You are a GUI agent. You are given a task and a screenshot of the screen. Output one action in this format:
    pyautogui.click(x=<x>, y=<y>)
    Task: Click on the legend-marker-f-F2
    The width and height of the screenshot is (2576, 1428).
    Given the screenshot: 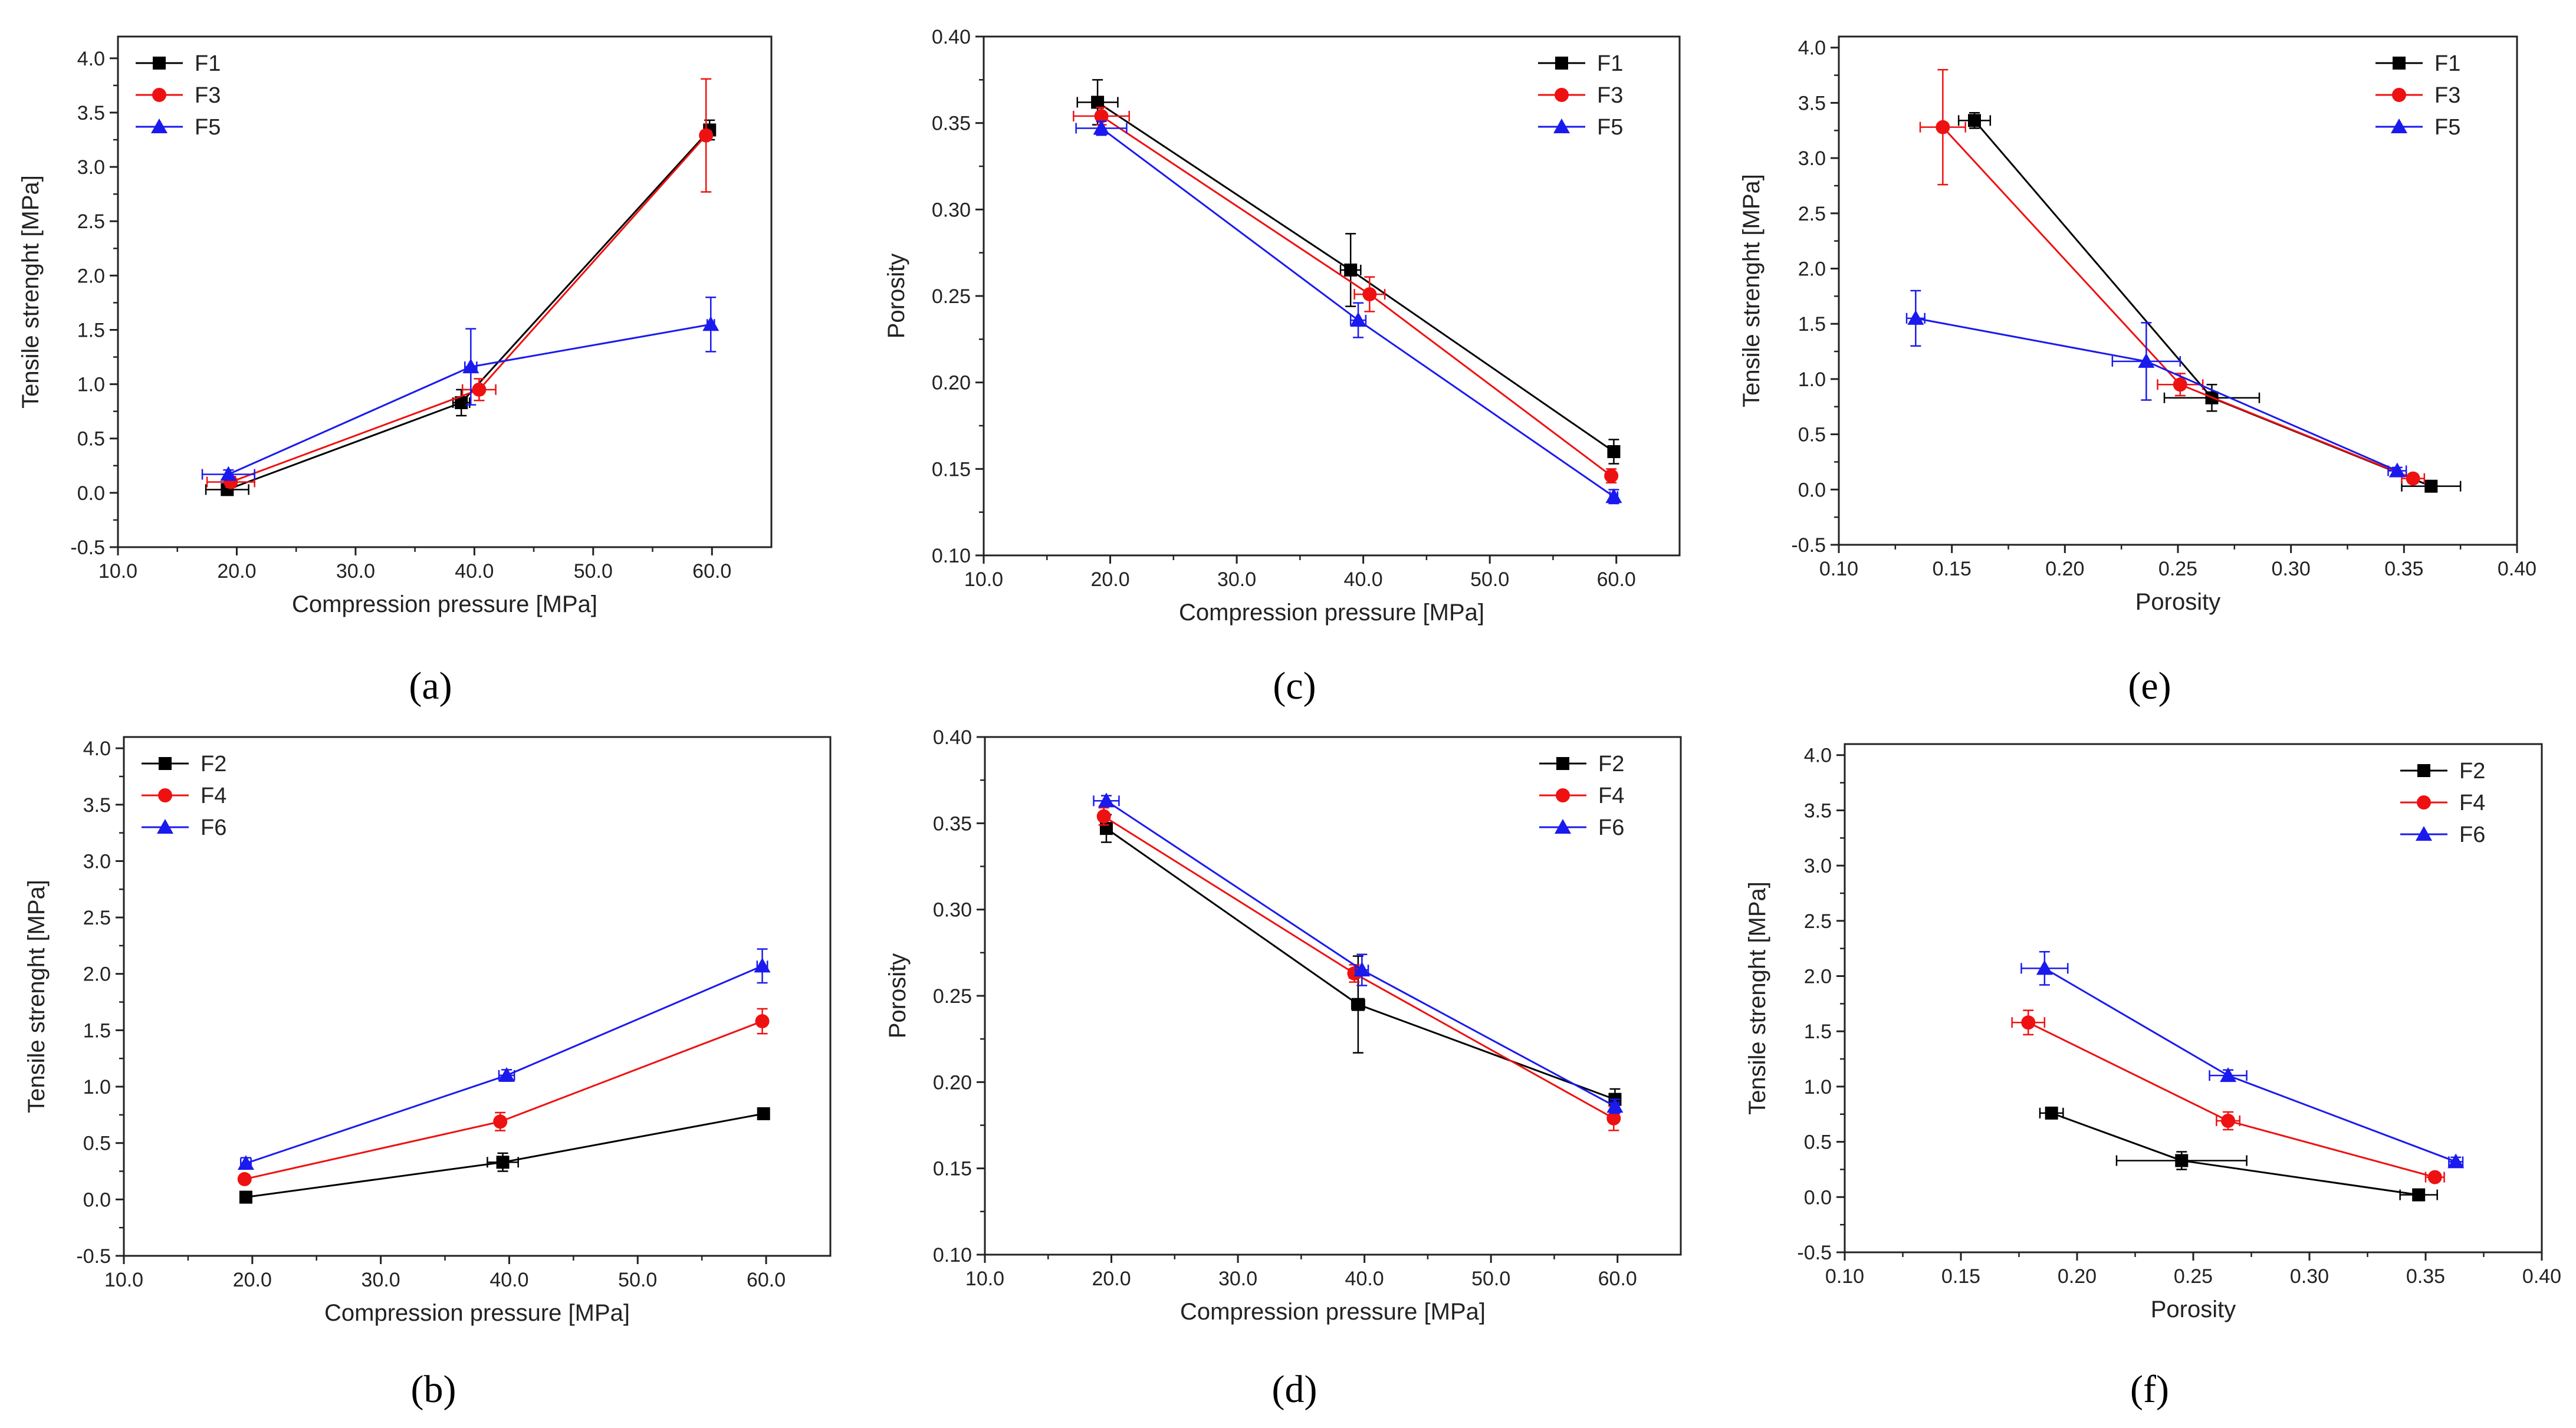 What is the action you would take?
    pyautogui.click(x=2423, y=770)
    